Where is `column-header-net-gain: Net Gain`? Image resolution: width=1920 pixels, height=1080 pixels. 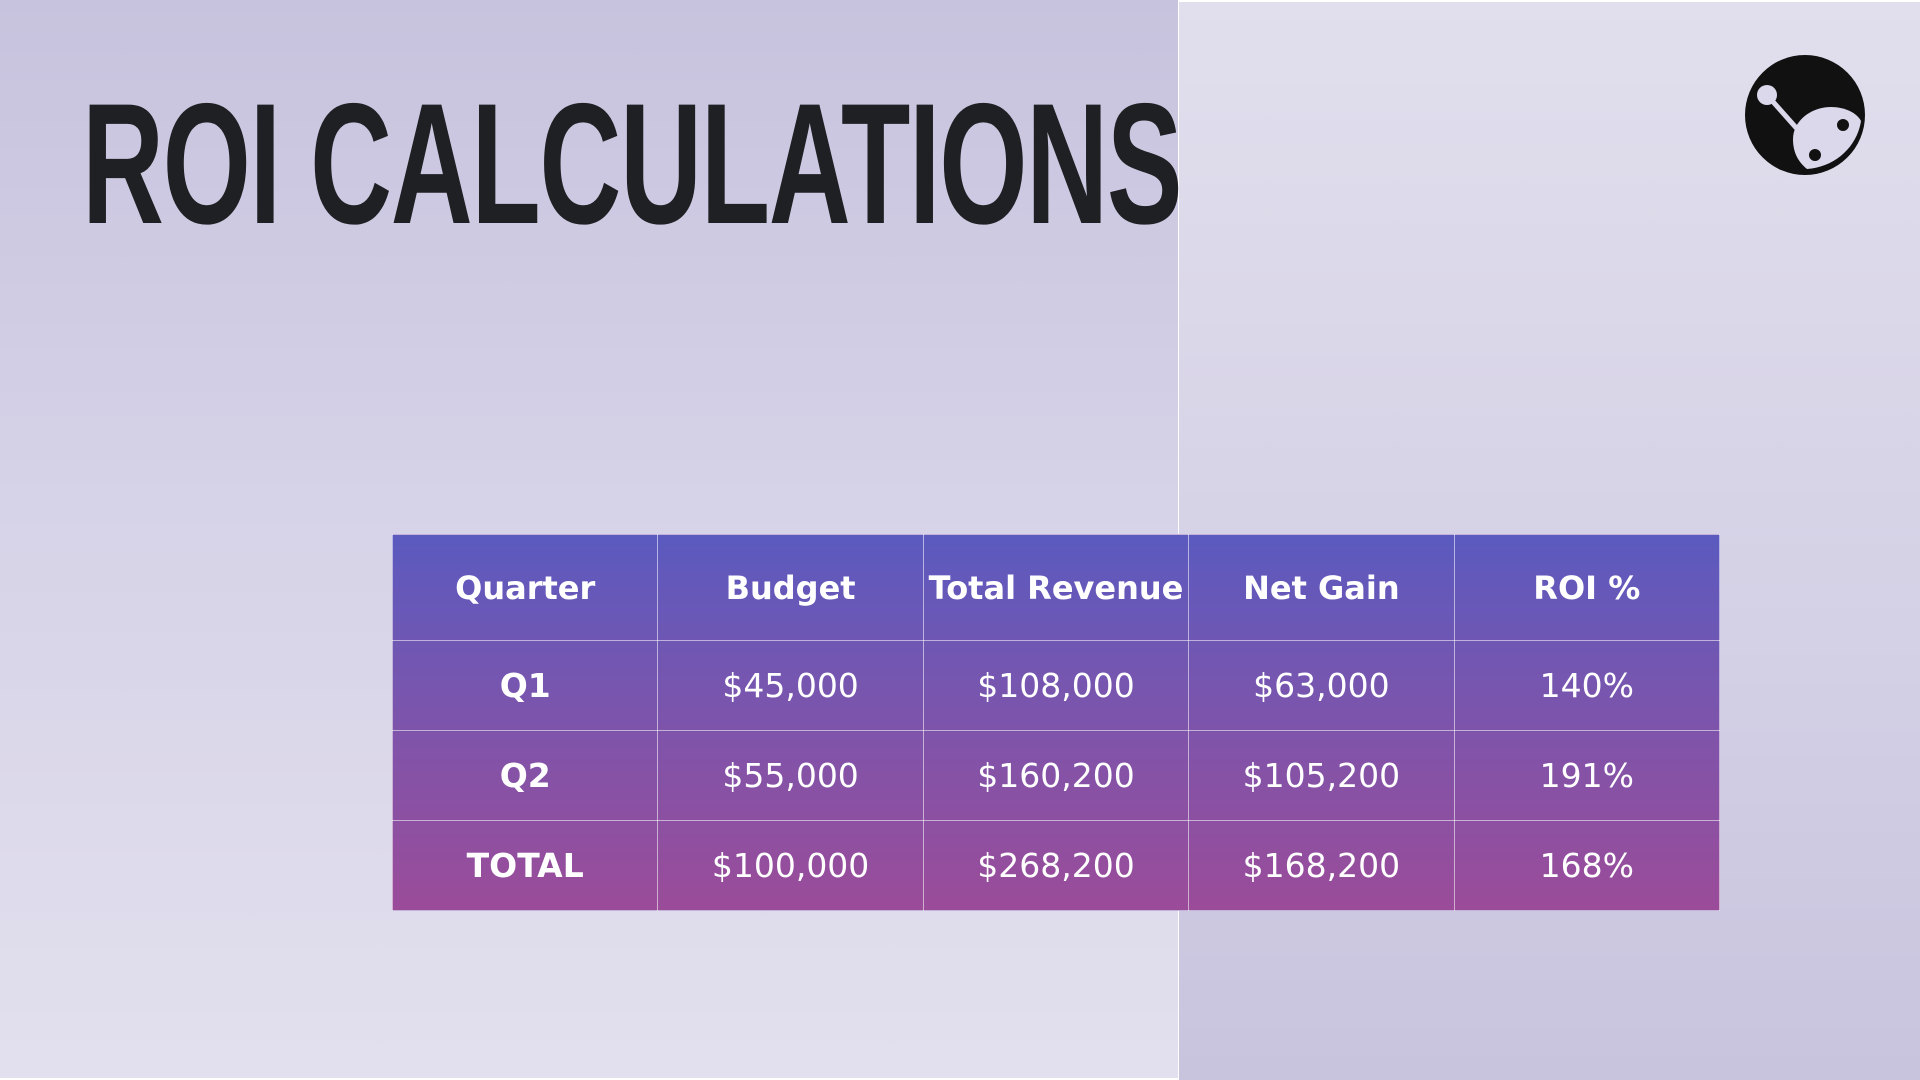 column-header-net-gain: Net Gain is located at coordinates (1321, 587).